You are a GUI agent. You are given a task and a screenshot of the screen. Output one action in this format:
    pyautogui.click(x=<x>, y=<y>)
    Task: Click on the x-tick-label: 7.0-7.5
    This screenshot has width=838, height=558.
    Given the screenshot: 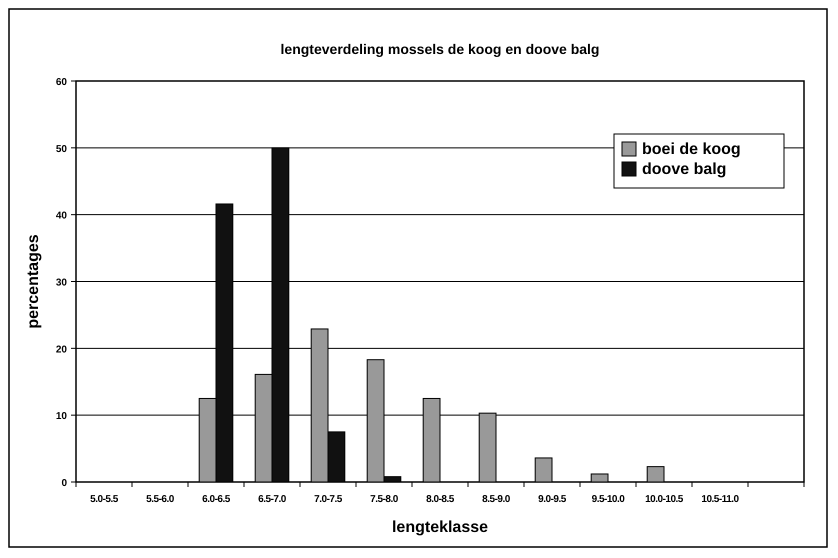 What is the action you would take?
    pyautogui.click(x=328, y=499)
    